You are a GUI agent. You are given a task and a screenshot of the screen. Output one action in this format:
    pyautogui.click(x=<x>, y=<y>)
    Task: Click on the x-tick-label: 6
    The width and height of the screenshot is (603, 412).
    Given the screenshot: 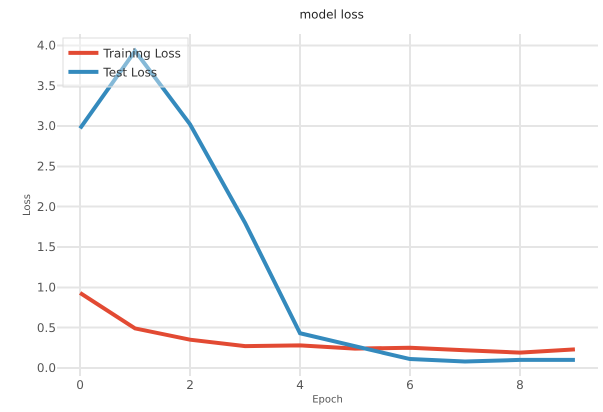 What is the action you would take?
    pyautogui.click(x=410, y=385)
    